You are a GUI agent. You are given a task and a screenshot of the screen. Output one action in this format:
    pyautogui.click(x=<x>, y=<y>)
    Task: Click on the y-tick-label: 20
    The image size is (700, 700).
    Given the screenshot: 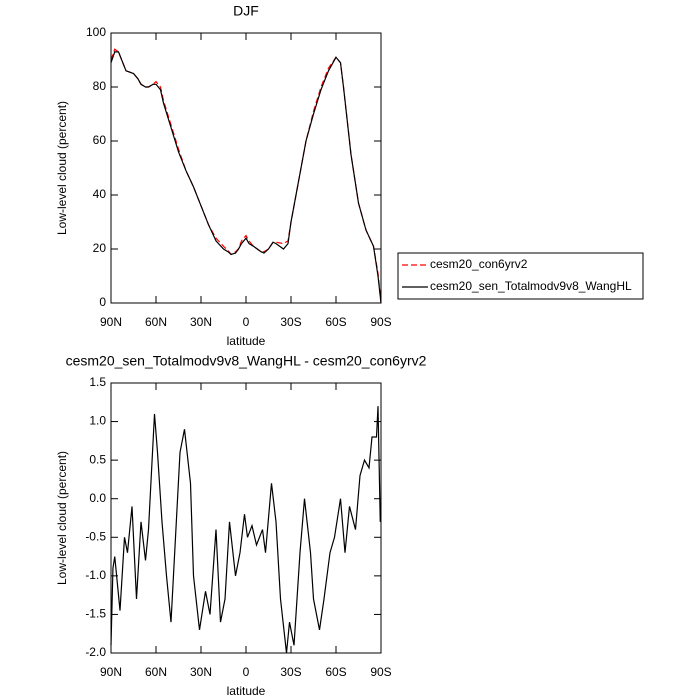 What is the action you would take?
    pyautogui.click(x=100, y=248)
    